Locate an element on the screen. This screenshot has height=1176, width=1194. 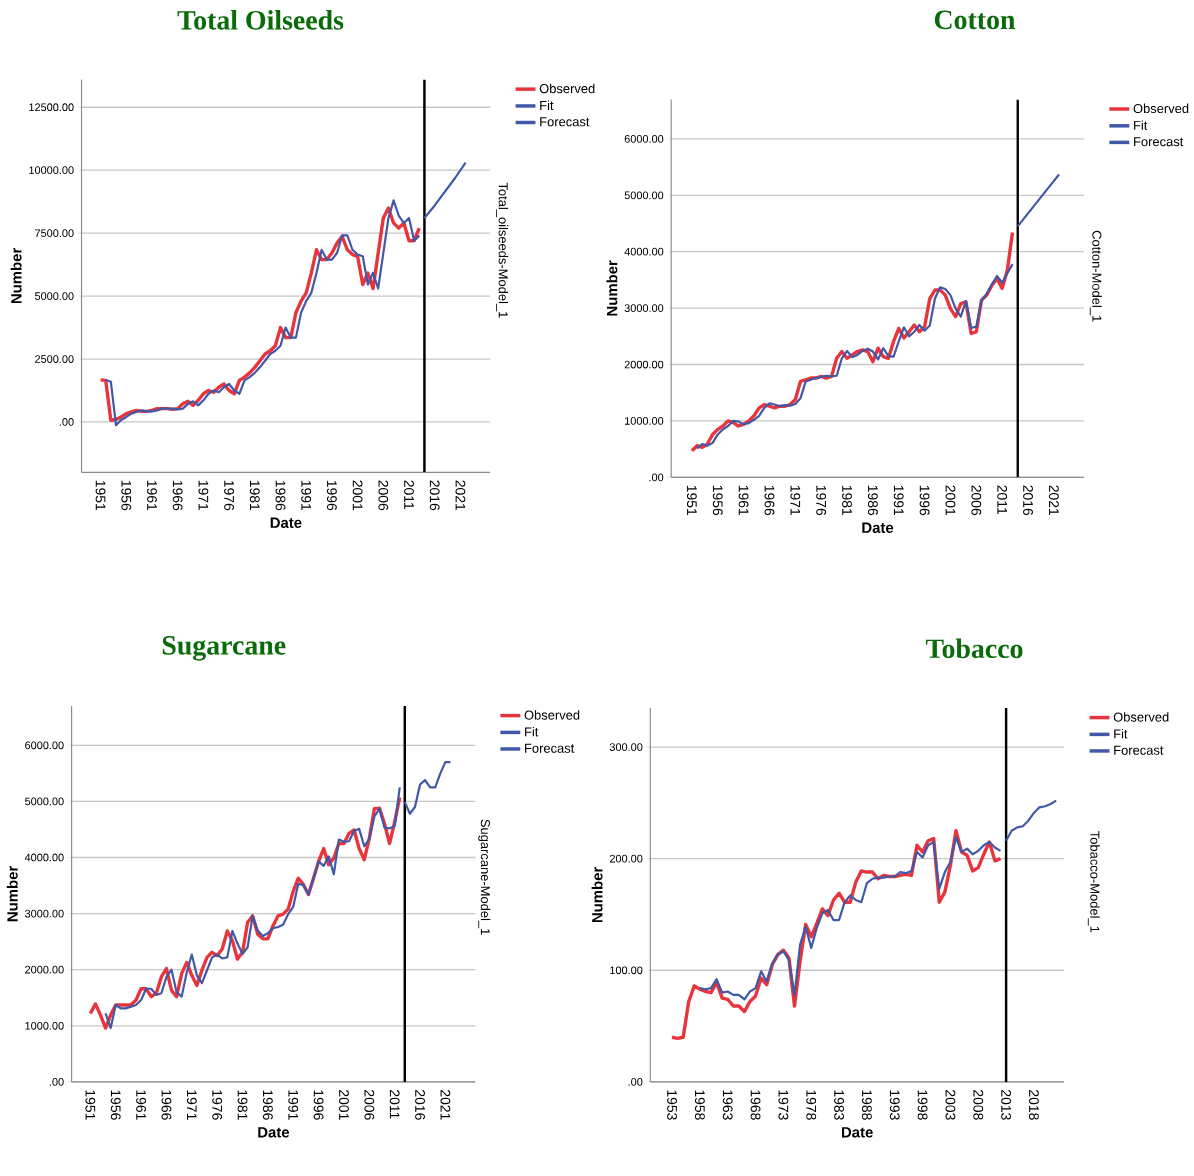
chart-title: Sugarcane is located at coordinates (224, 648).